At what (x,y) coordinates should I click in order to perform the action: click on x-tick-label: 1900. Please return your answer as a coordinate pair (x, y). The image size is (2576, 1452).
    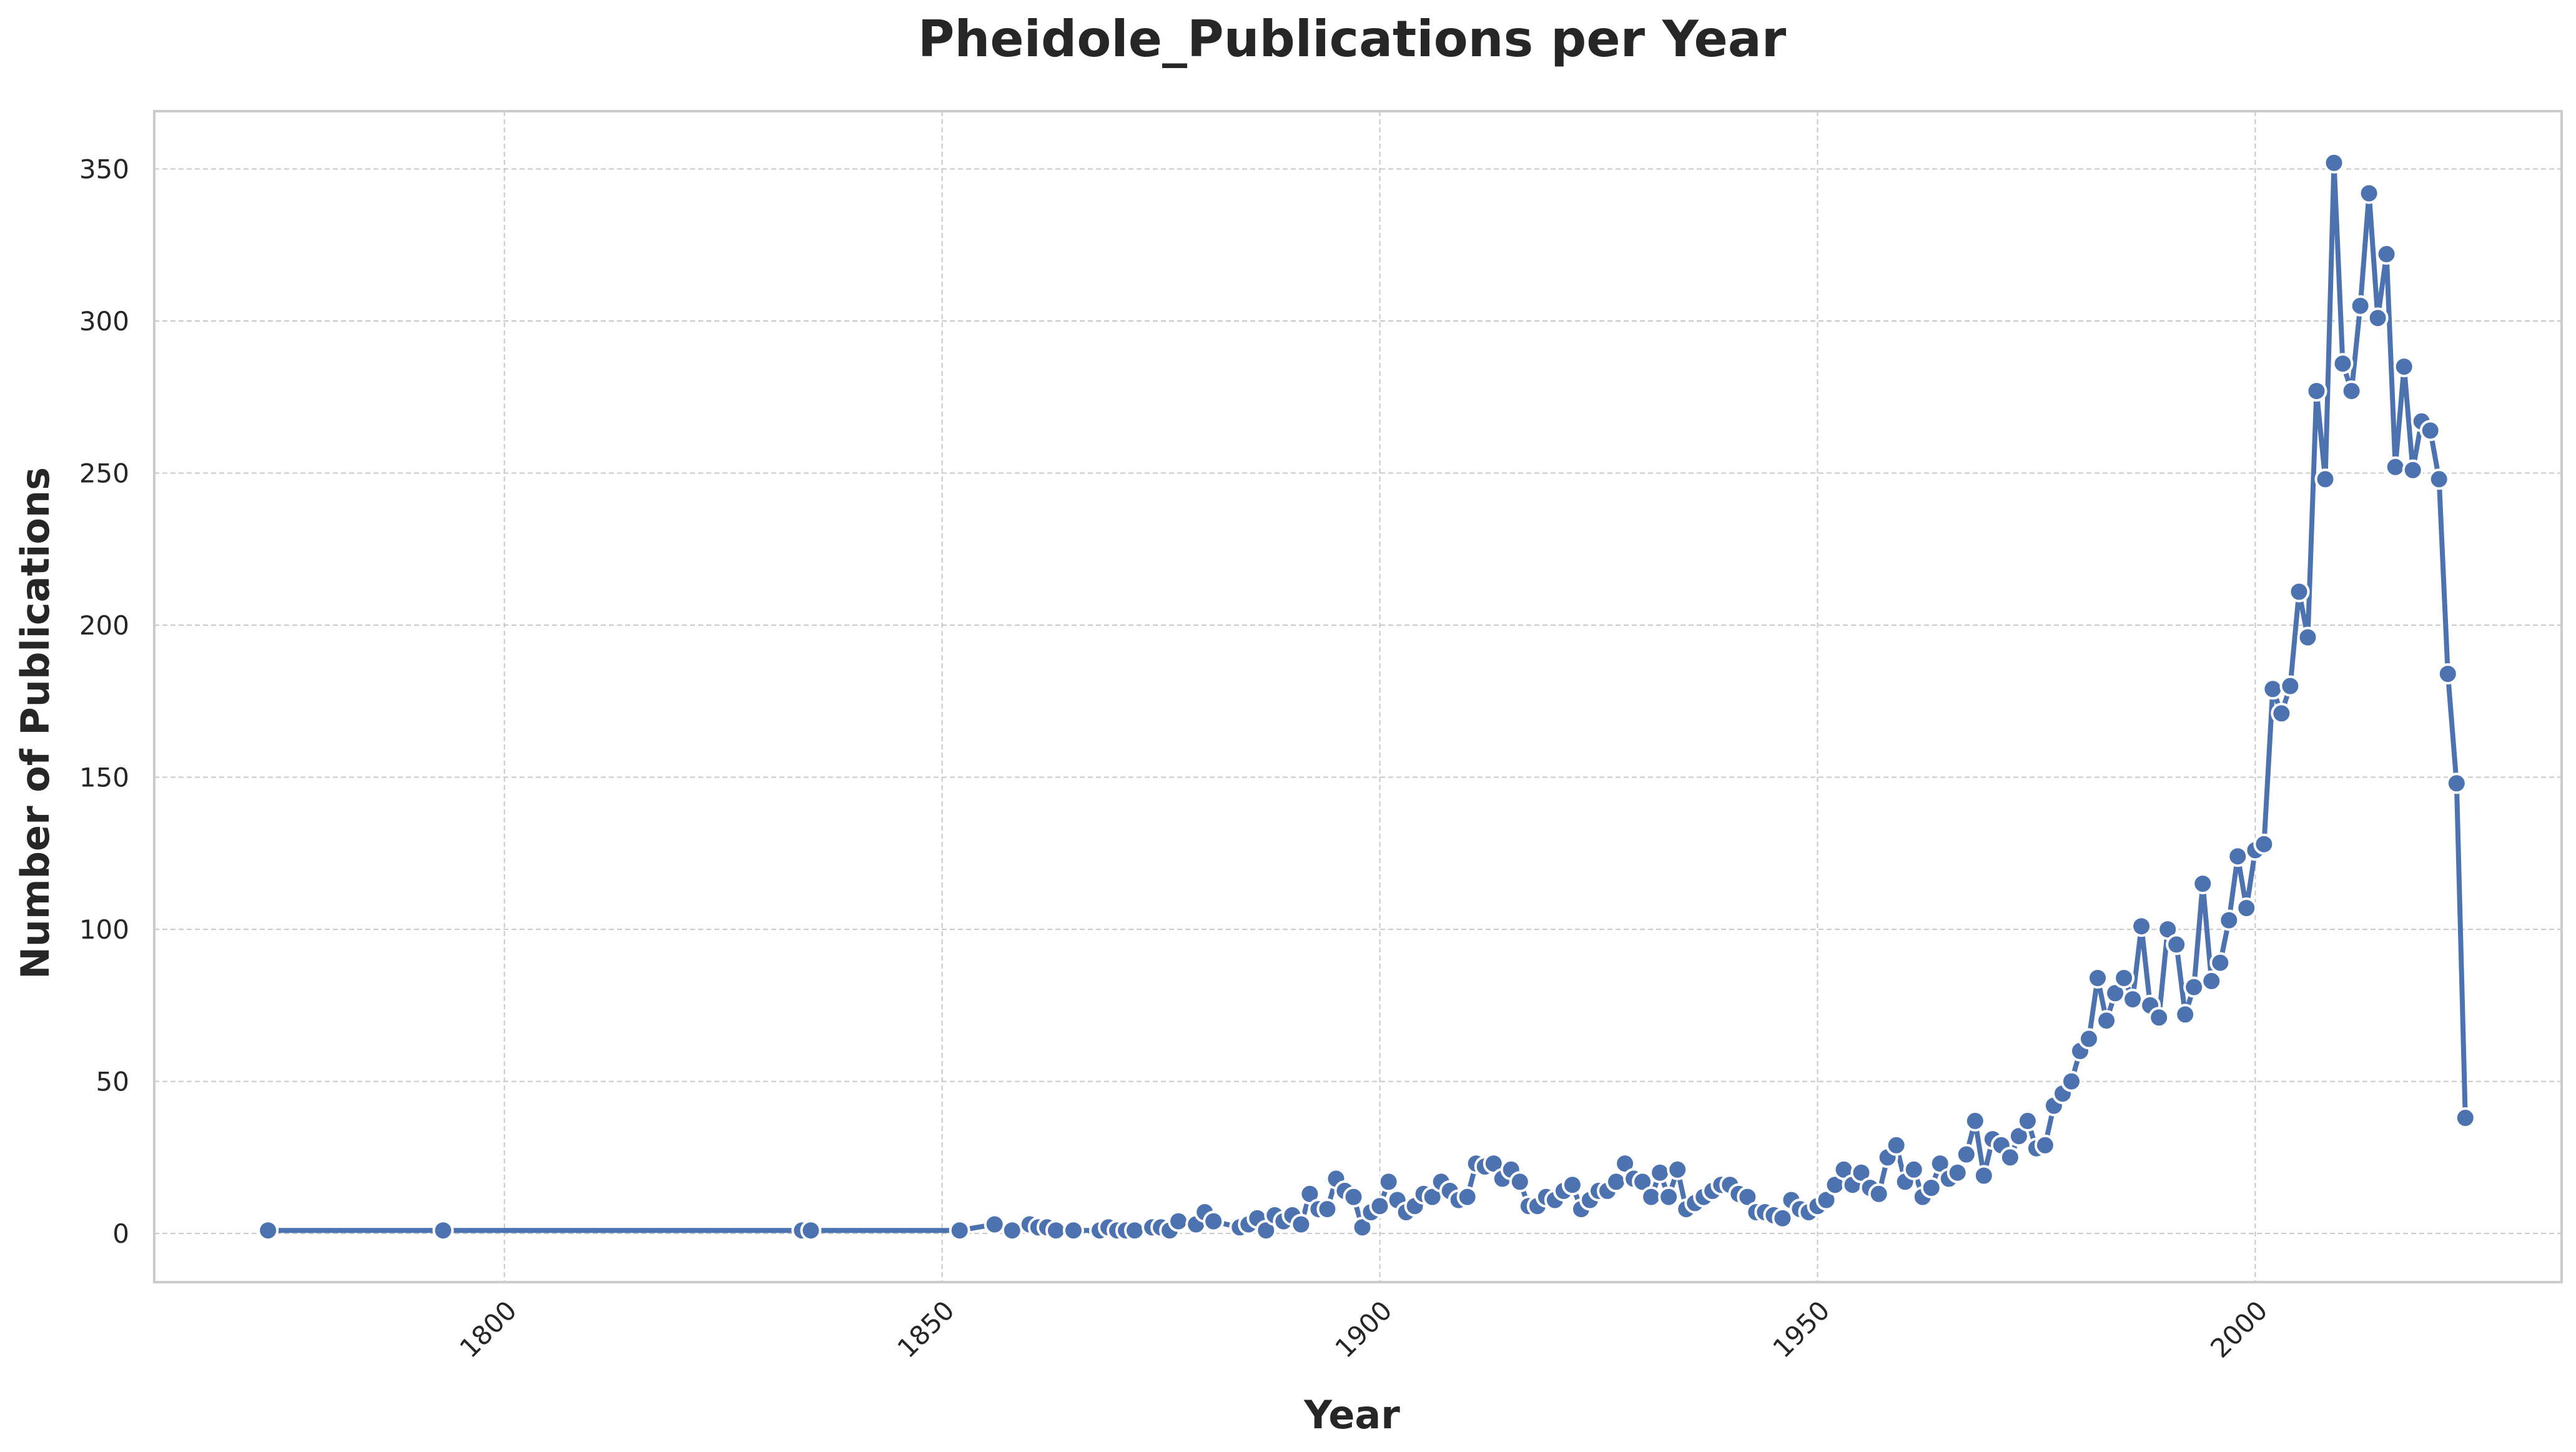
    Looking at the image, I should click on (1363, 1329).